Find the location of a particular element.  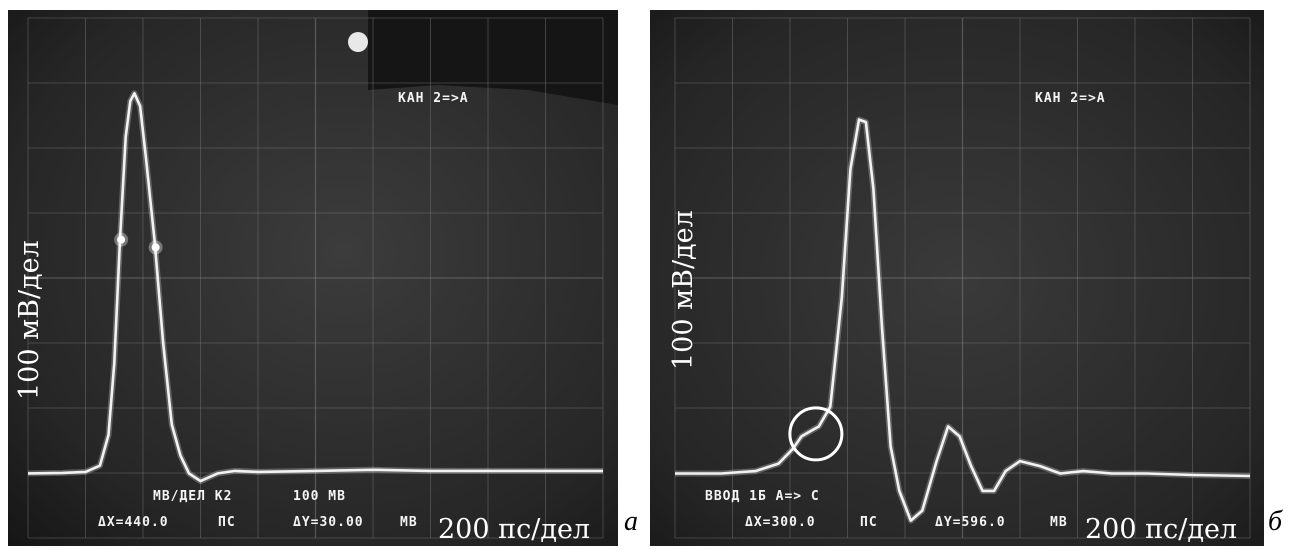

glare-spot is located at coordinates (358, 42).